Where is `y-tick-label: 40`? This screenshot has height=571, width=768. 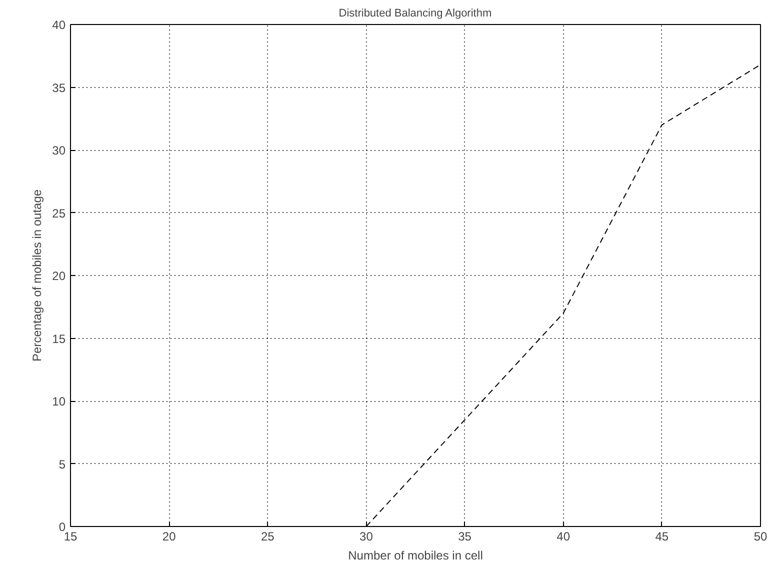 y-tick-label: 40 is located at coordinates (59, 25).